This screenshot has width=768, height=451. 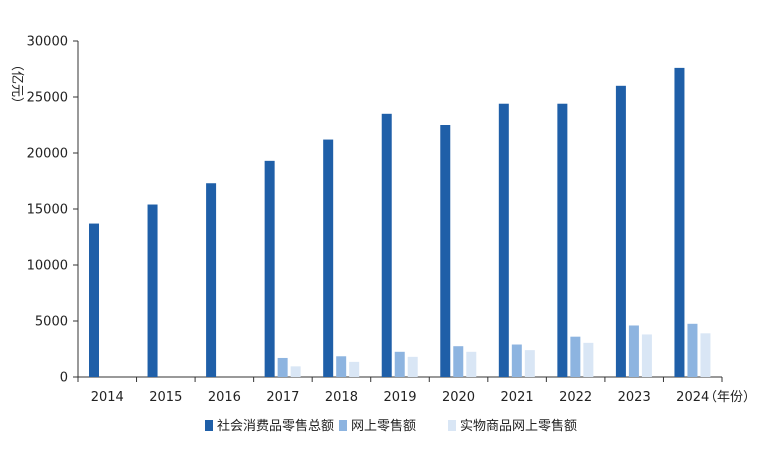 I want to click on x-tick-label: 2016, so click(x=224, y=397).